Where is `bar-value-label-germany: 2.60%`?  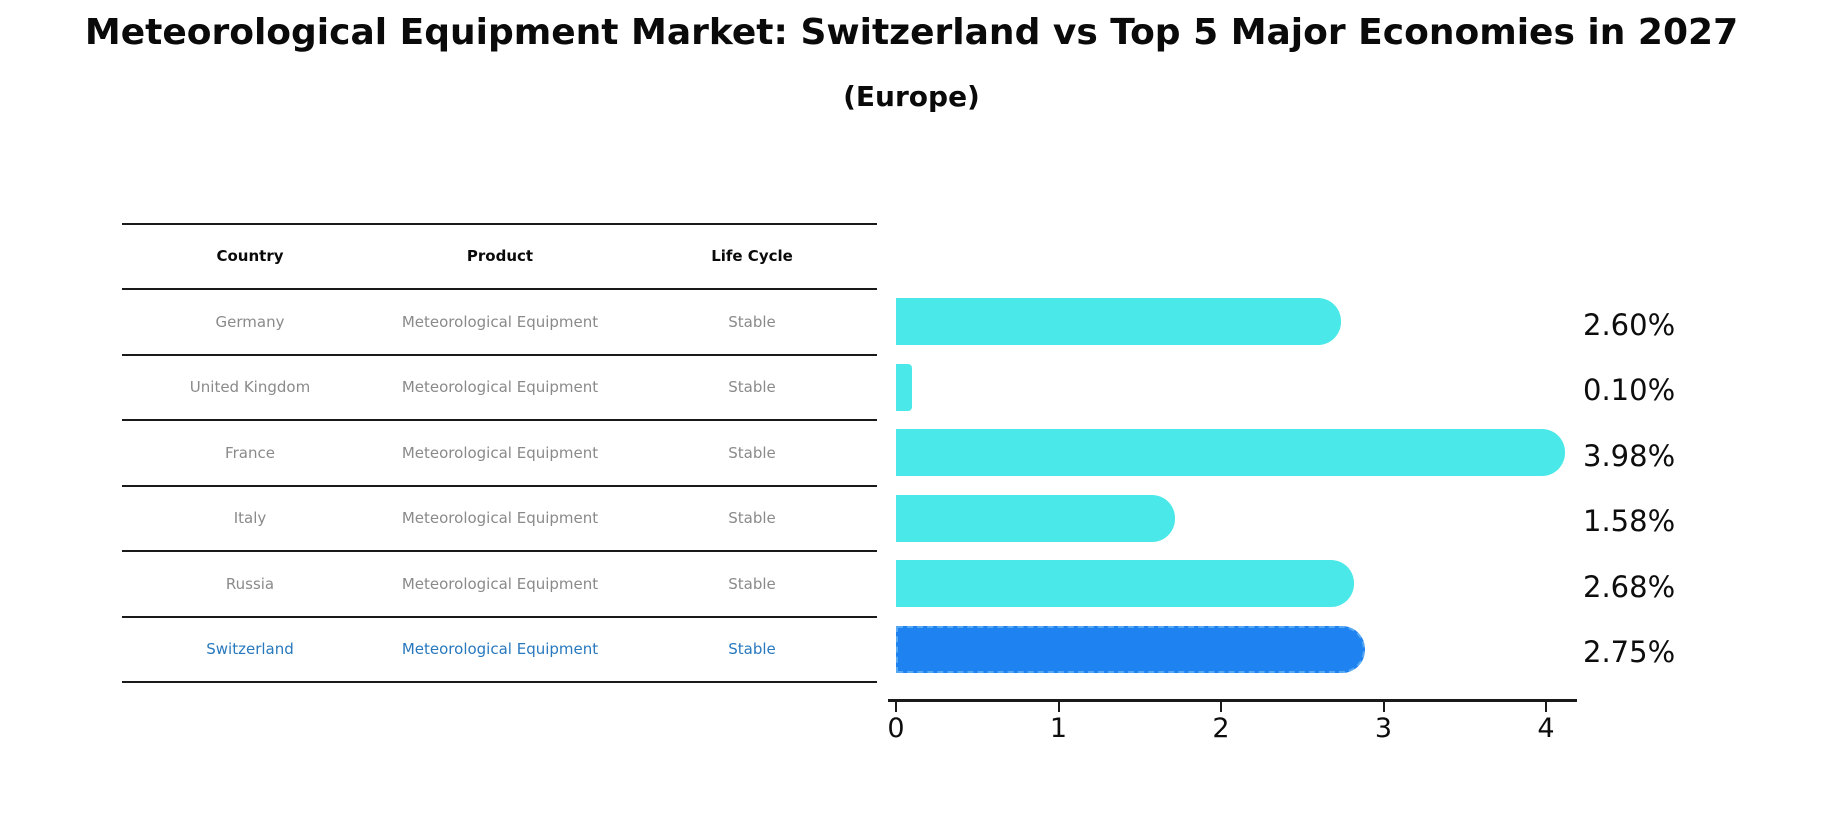 bar-value-label-germany: 2.60% is located at coordinates (1629, 324).